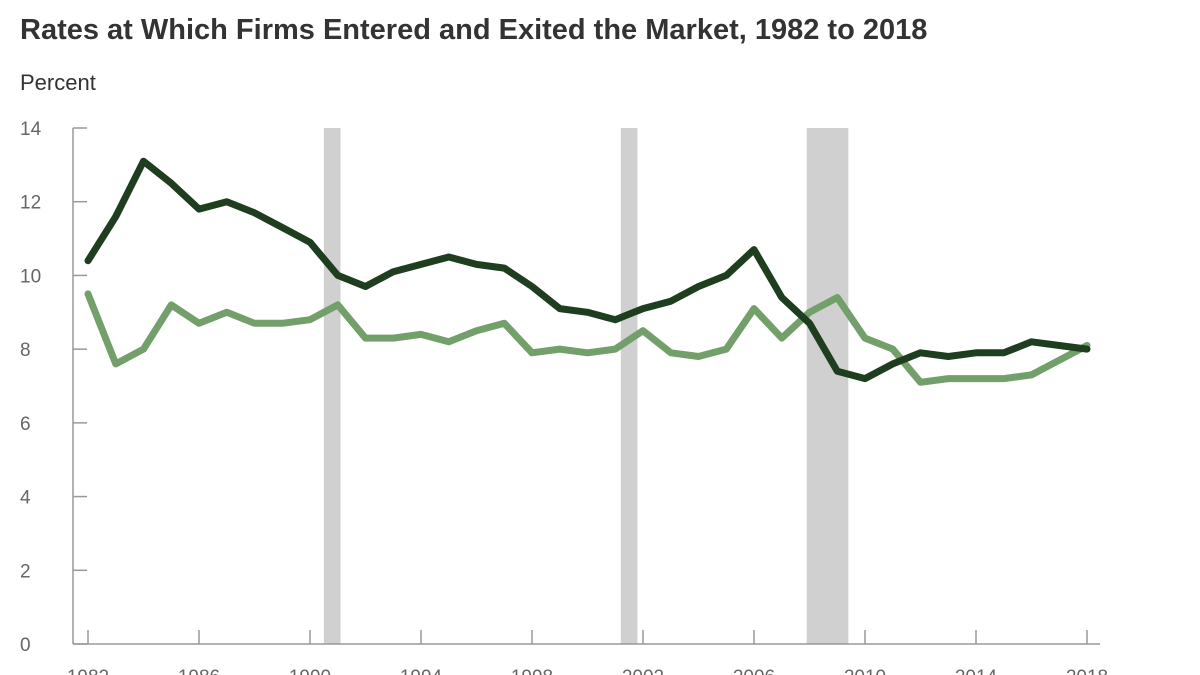  Describe the element at coordinates (421, 671) in the screenshot. I see `x-tick-label: 1994` at that location.